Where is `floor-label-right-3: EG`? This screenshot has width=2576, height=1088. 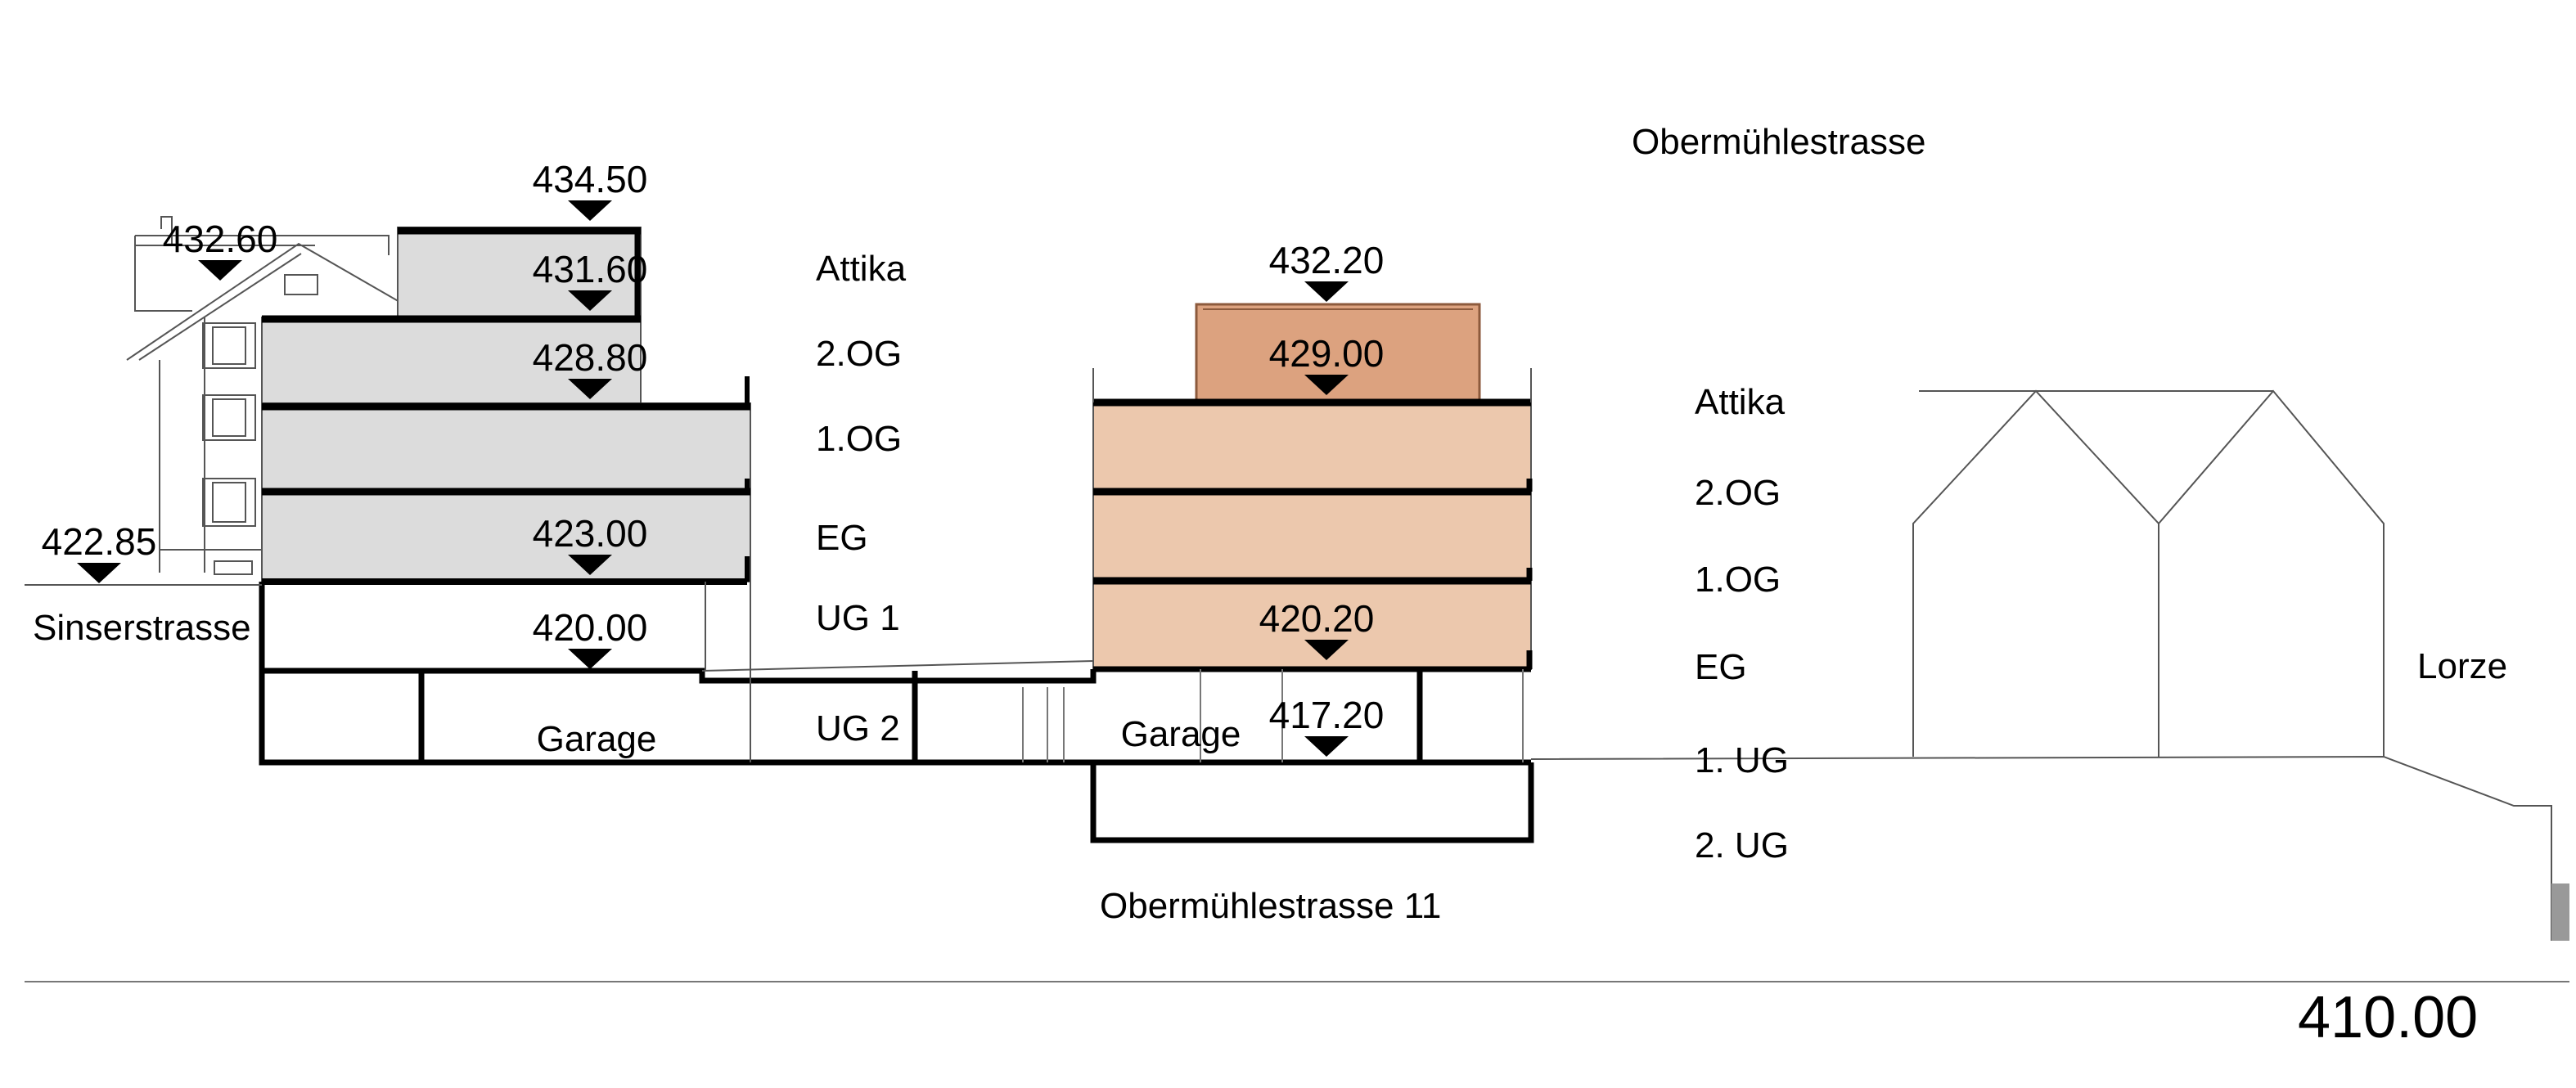
floor-label-right-3: EG is located at coordinates (1721, 667).